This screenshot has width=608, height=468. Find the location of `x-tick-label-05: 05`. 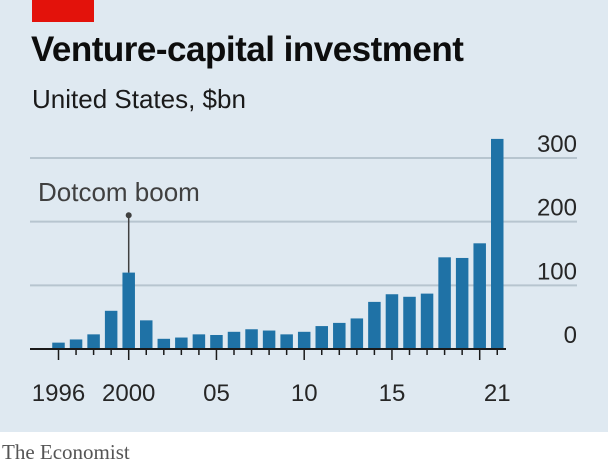

x-tick-label-05: 05 is located at coordinates (216, 393).